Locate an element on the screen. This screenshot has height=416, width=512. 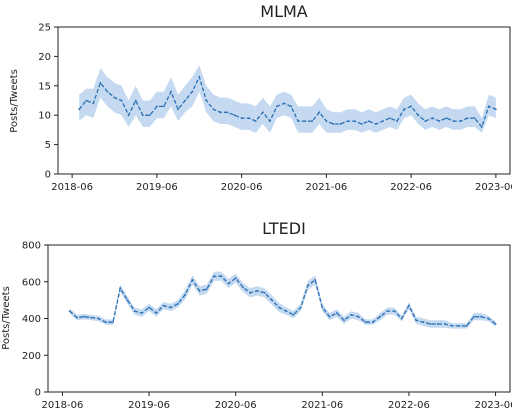
ltedi-confidence-band is located at coordinates (282, 300).